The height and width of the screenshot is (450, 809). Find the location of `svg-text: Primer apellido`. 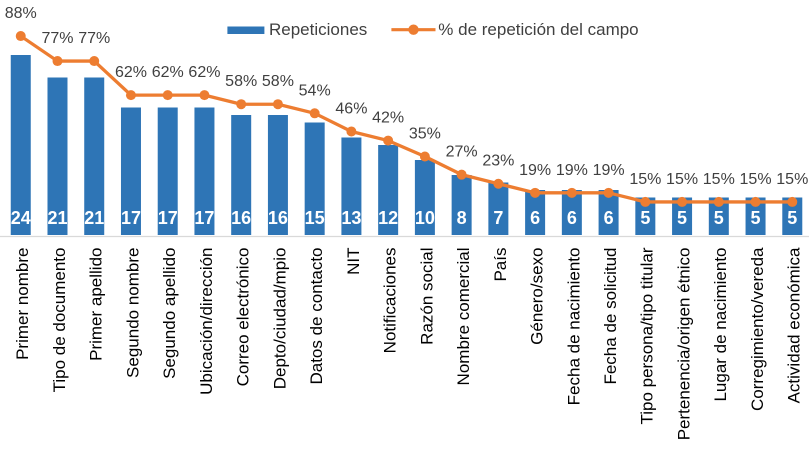

svg-text: Primer apellido is located at coordinates (96, 304).